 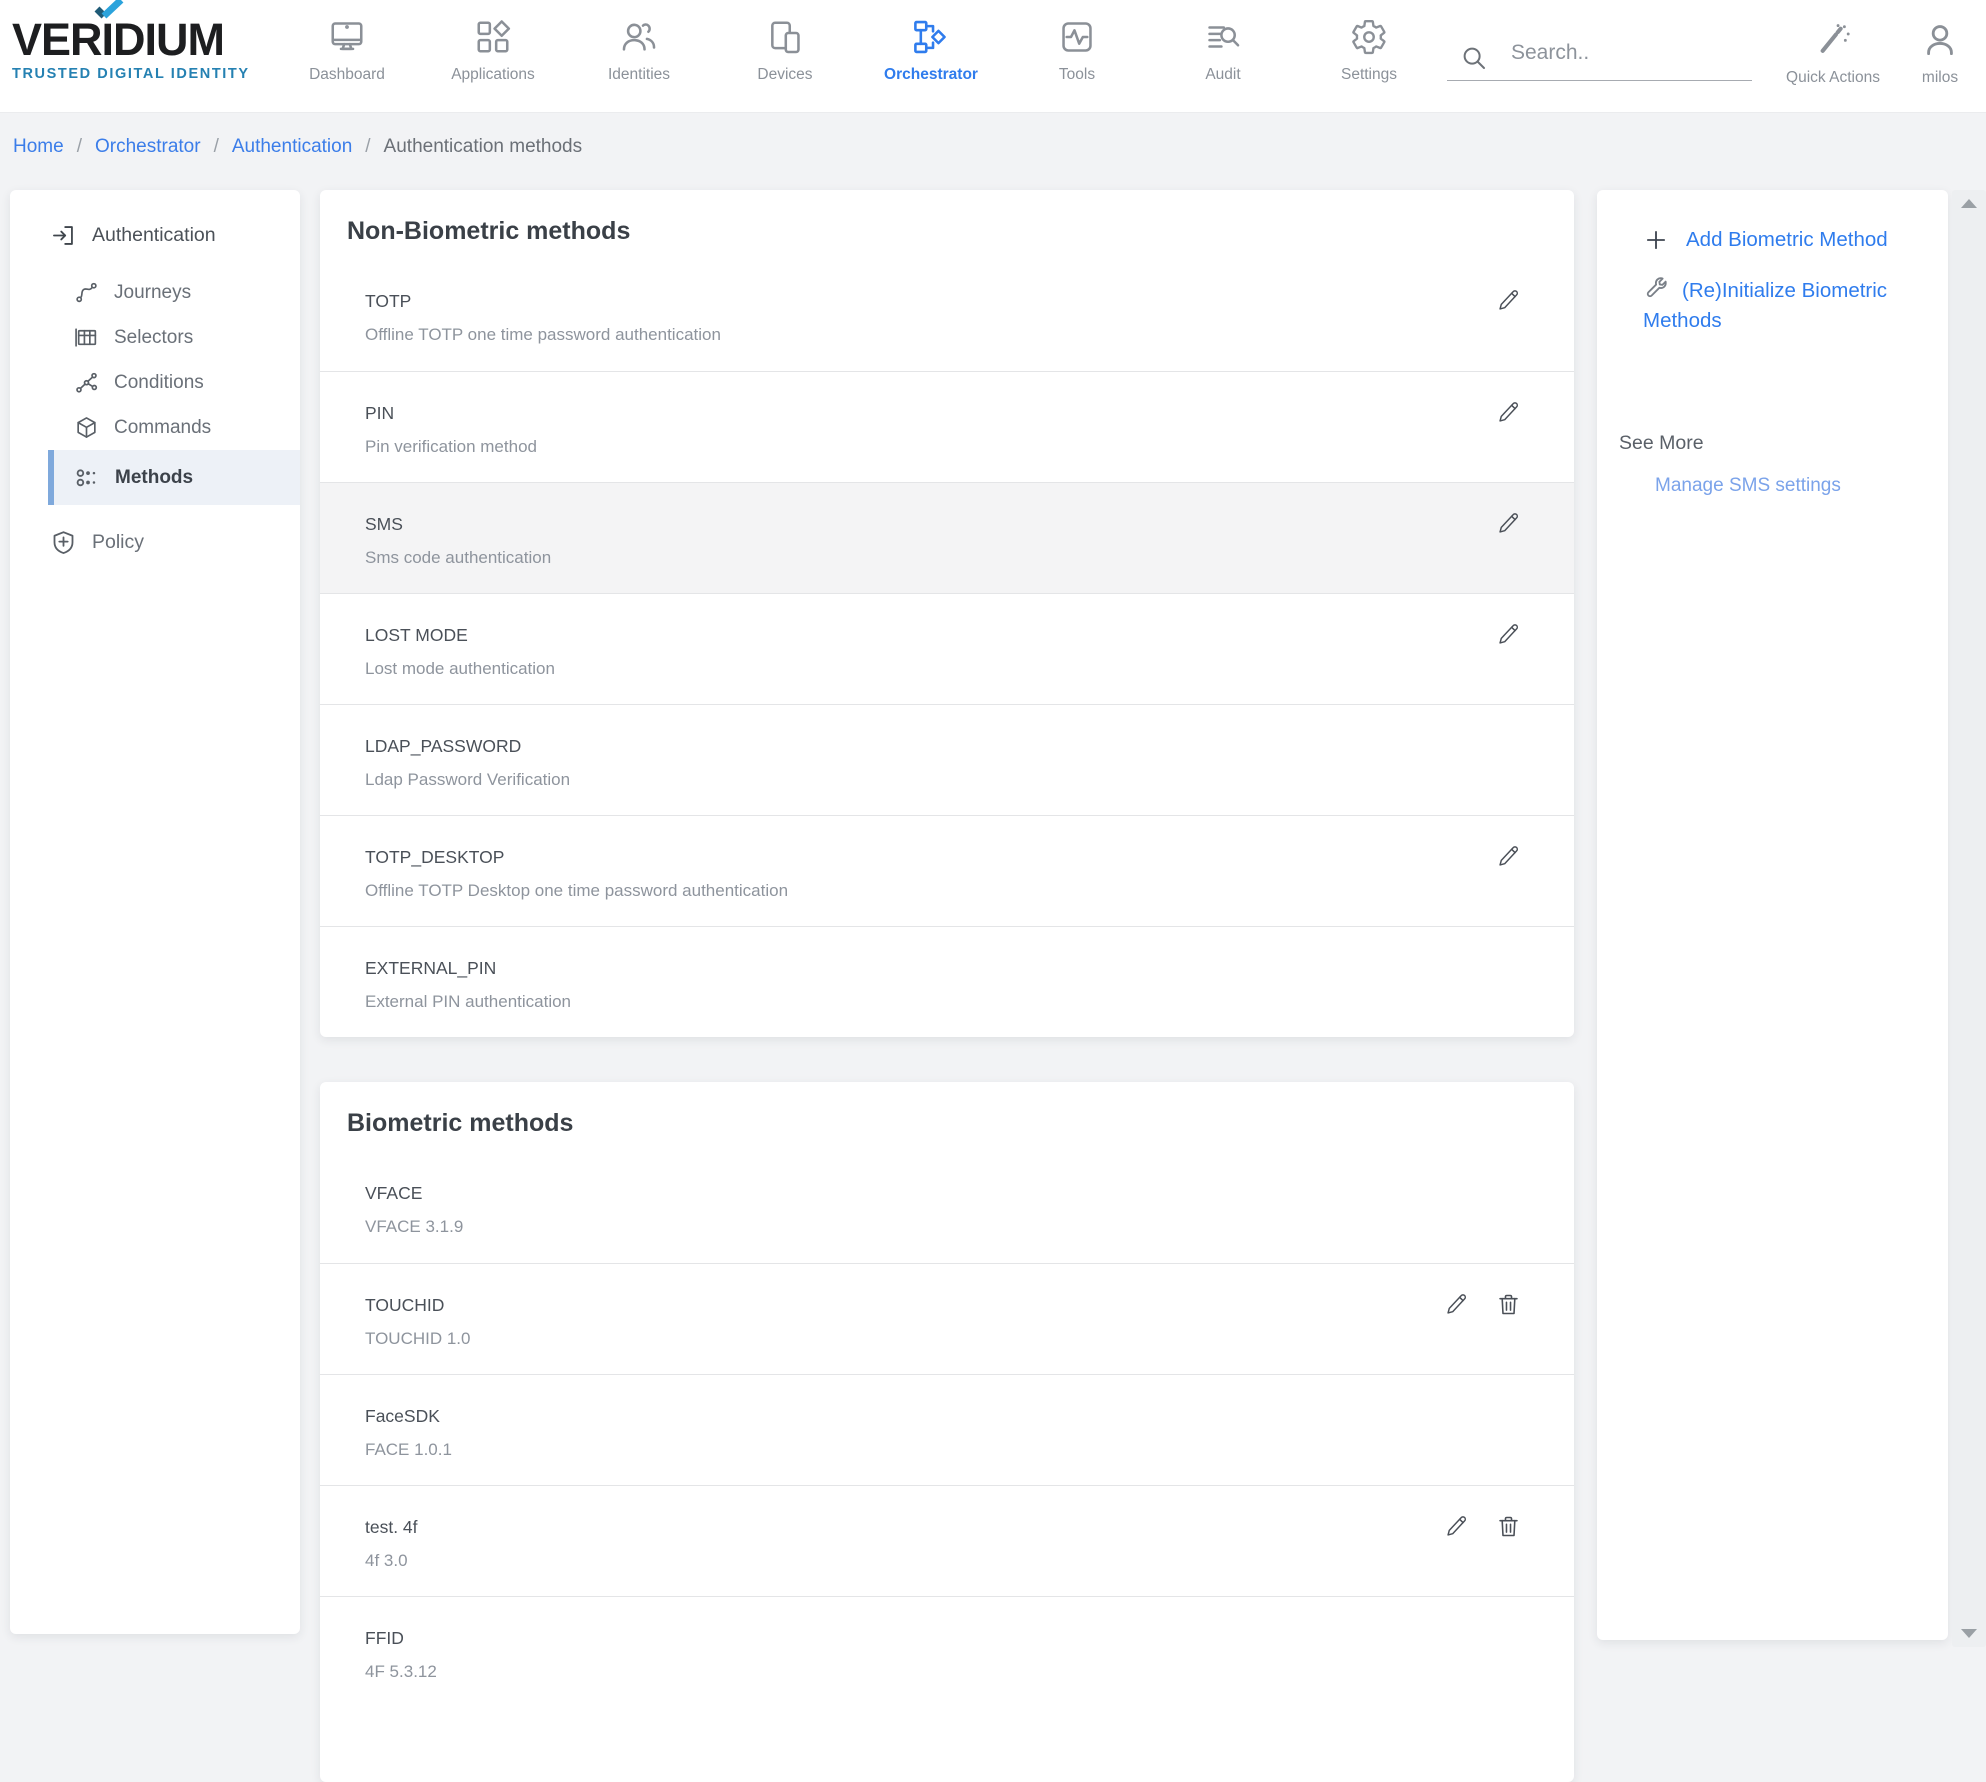 What do you see at coordinates (1474, 58) in the screenshot?
I see `search-icon` at bounding box center [1474, 58].